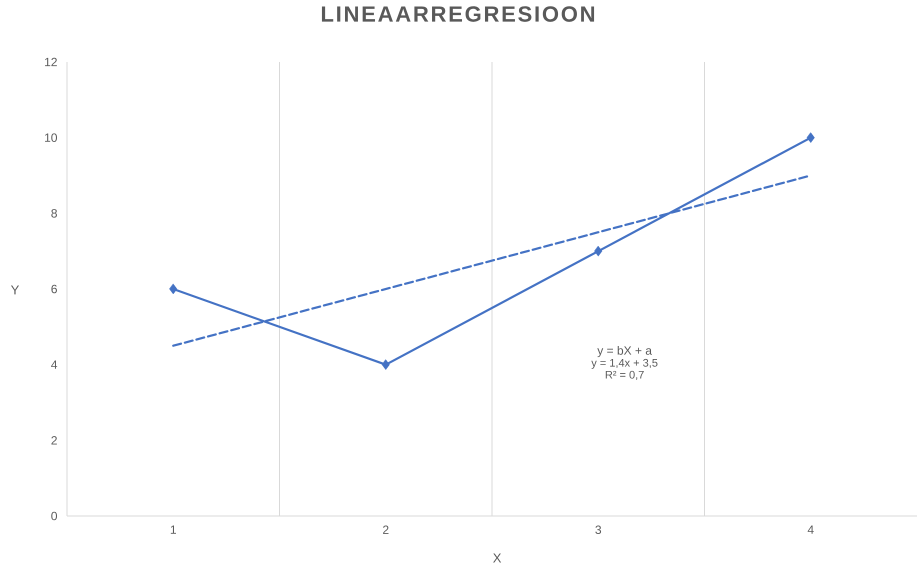 This screenshot has height=567, width=917. Describe the element at coordinates (54, 440) in the screenshot. I see `y-tick-label: 2` at that location.